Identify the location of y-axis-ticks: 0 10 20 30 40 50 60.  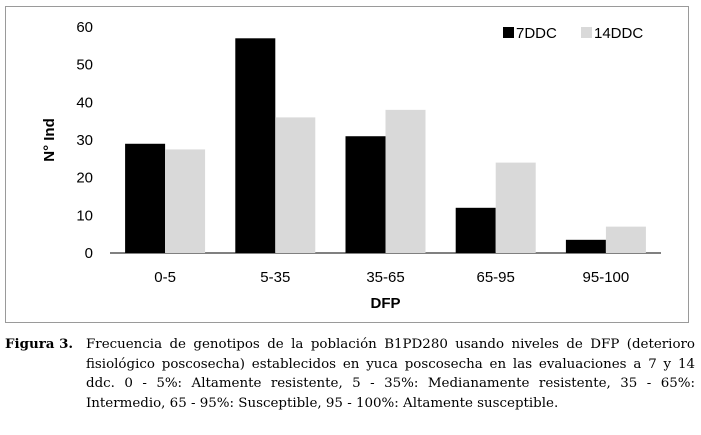
(84, 140).